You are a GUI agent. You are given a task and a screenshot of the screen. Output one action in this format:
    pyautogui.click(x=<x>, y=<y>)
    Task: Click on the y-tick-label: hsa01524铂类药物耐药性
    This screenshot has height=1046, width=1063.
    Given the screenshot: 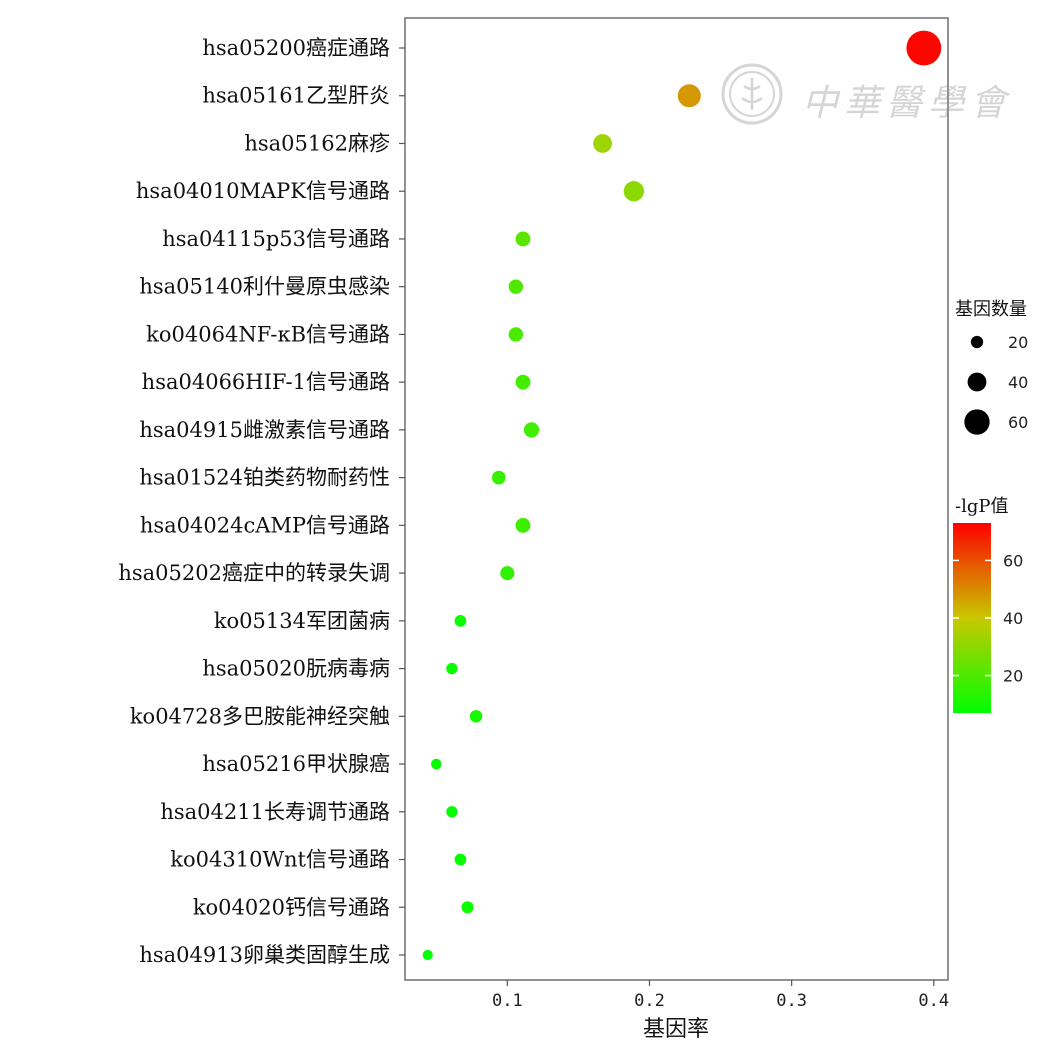 What is the action you would take?
    pyautogui.click(x=264, y=478)
    